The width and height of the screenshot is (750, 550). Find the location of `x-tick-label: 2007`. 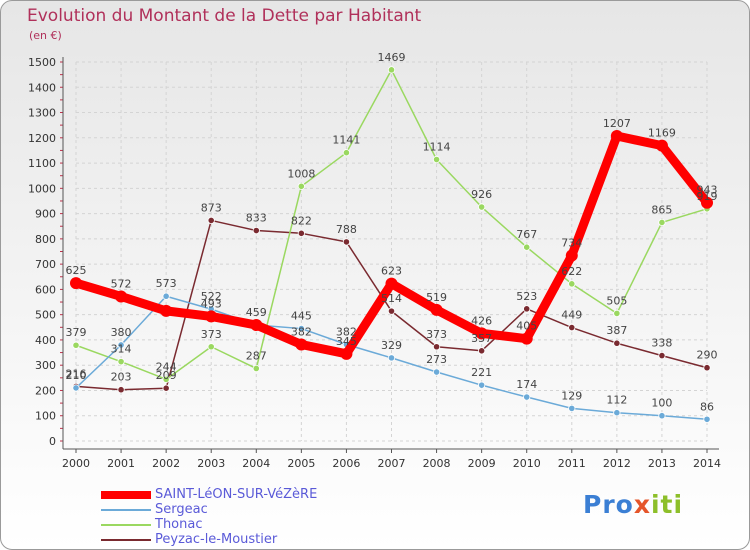

x-tick-label: 2007 is located at coordinates (392, 463).